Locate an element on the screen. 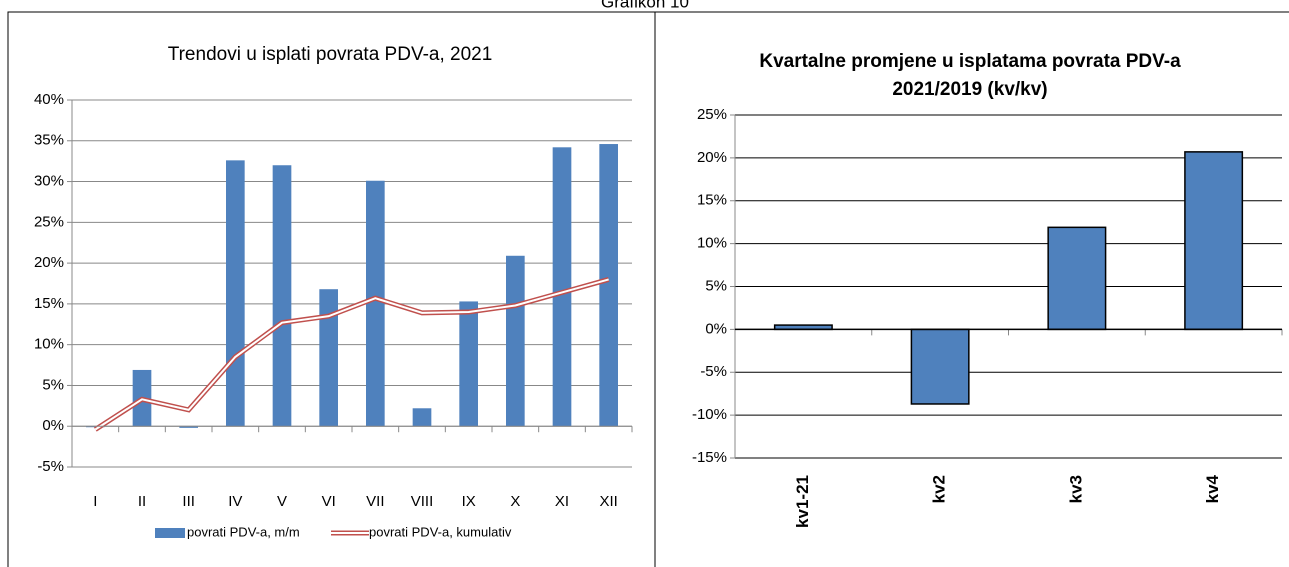 Image resolution: width=1289 pixels, height=567 pixels. chart-title: Trendovi u isplati povrata PDV-a, 2021 is located at coordinates (330, 54).